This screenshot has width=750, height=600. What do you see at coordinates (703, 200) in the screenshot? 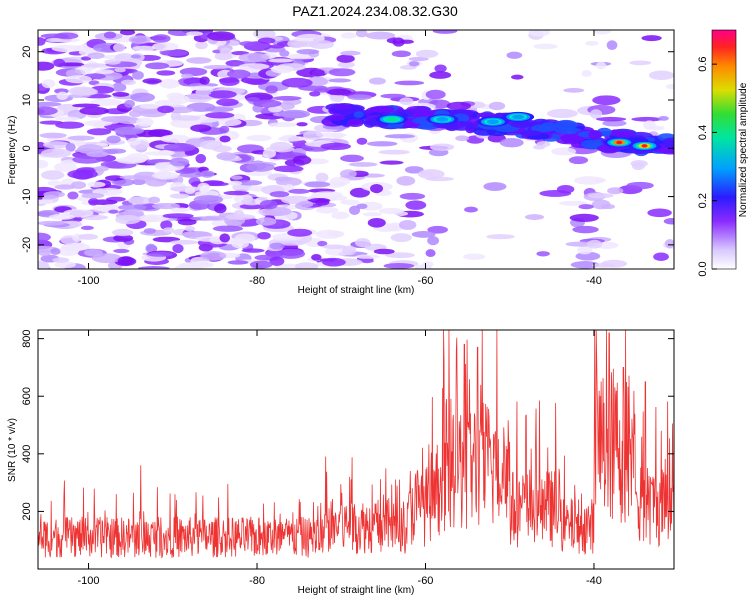
I see `colorbar-tick-label: 0.2` at bounding box center [703, 200].